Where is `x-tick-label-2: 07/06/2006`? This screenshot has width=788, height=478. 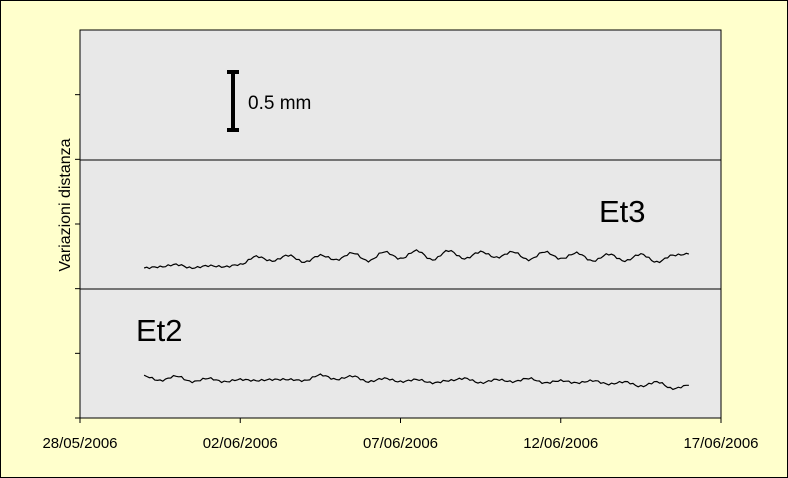 x-tick-label-2: 07/06/2006 is located at coordinates (400, 443).